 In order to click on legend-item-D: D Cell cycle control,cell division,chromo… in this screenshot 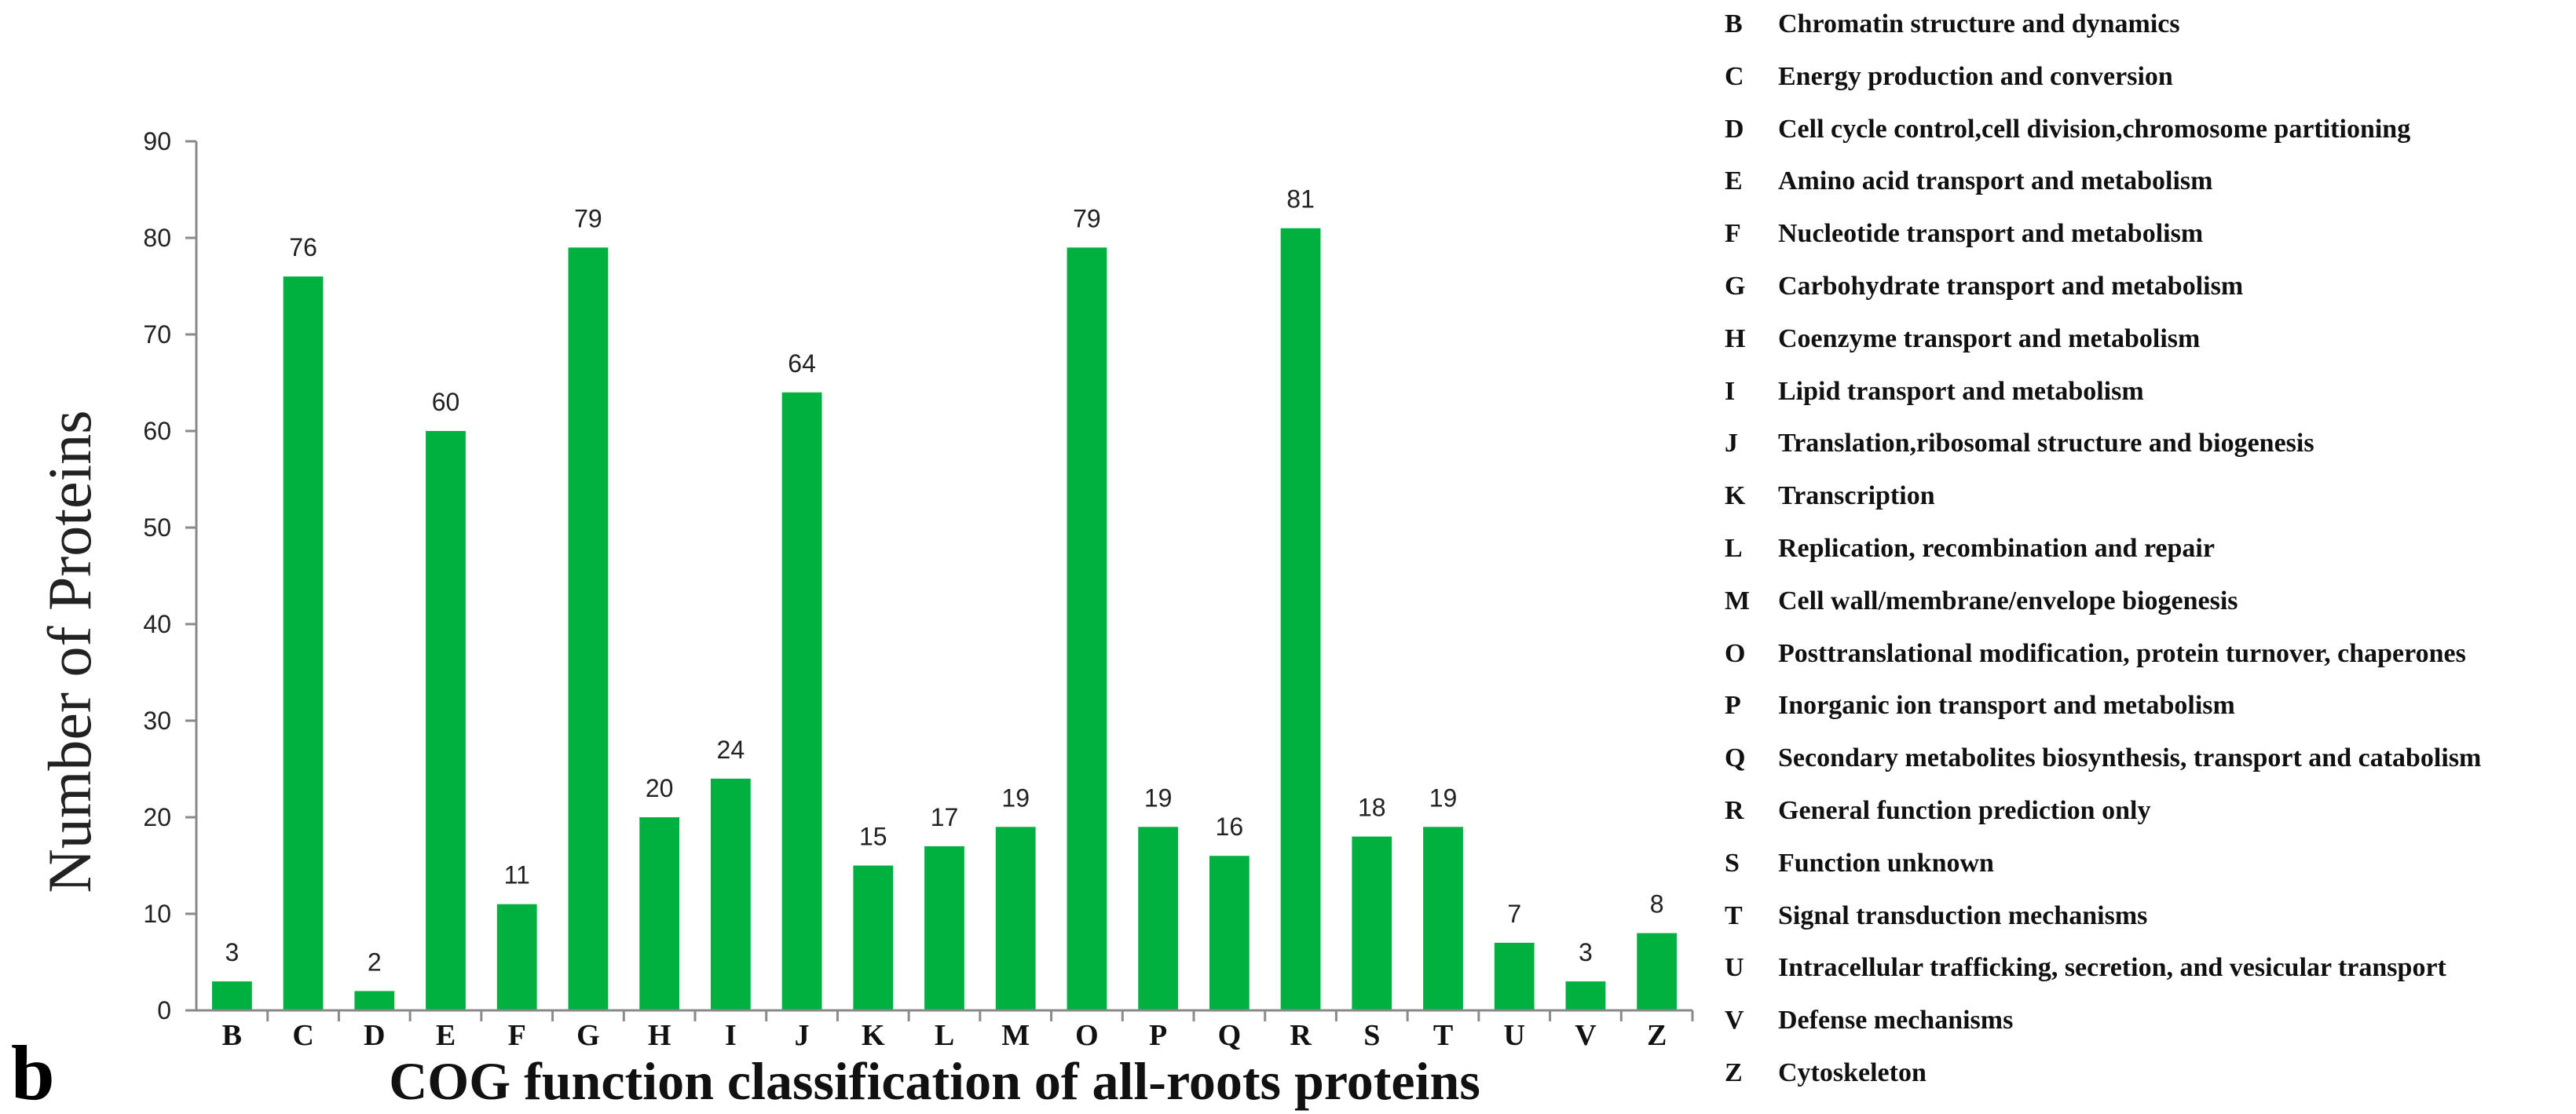, I will do `click(2149, 141)`.